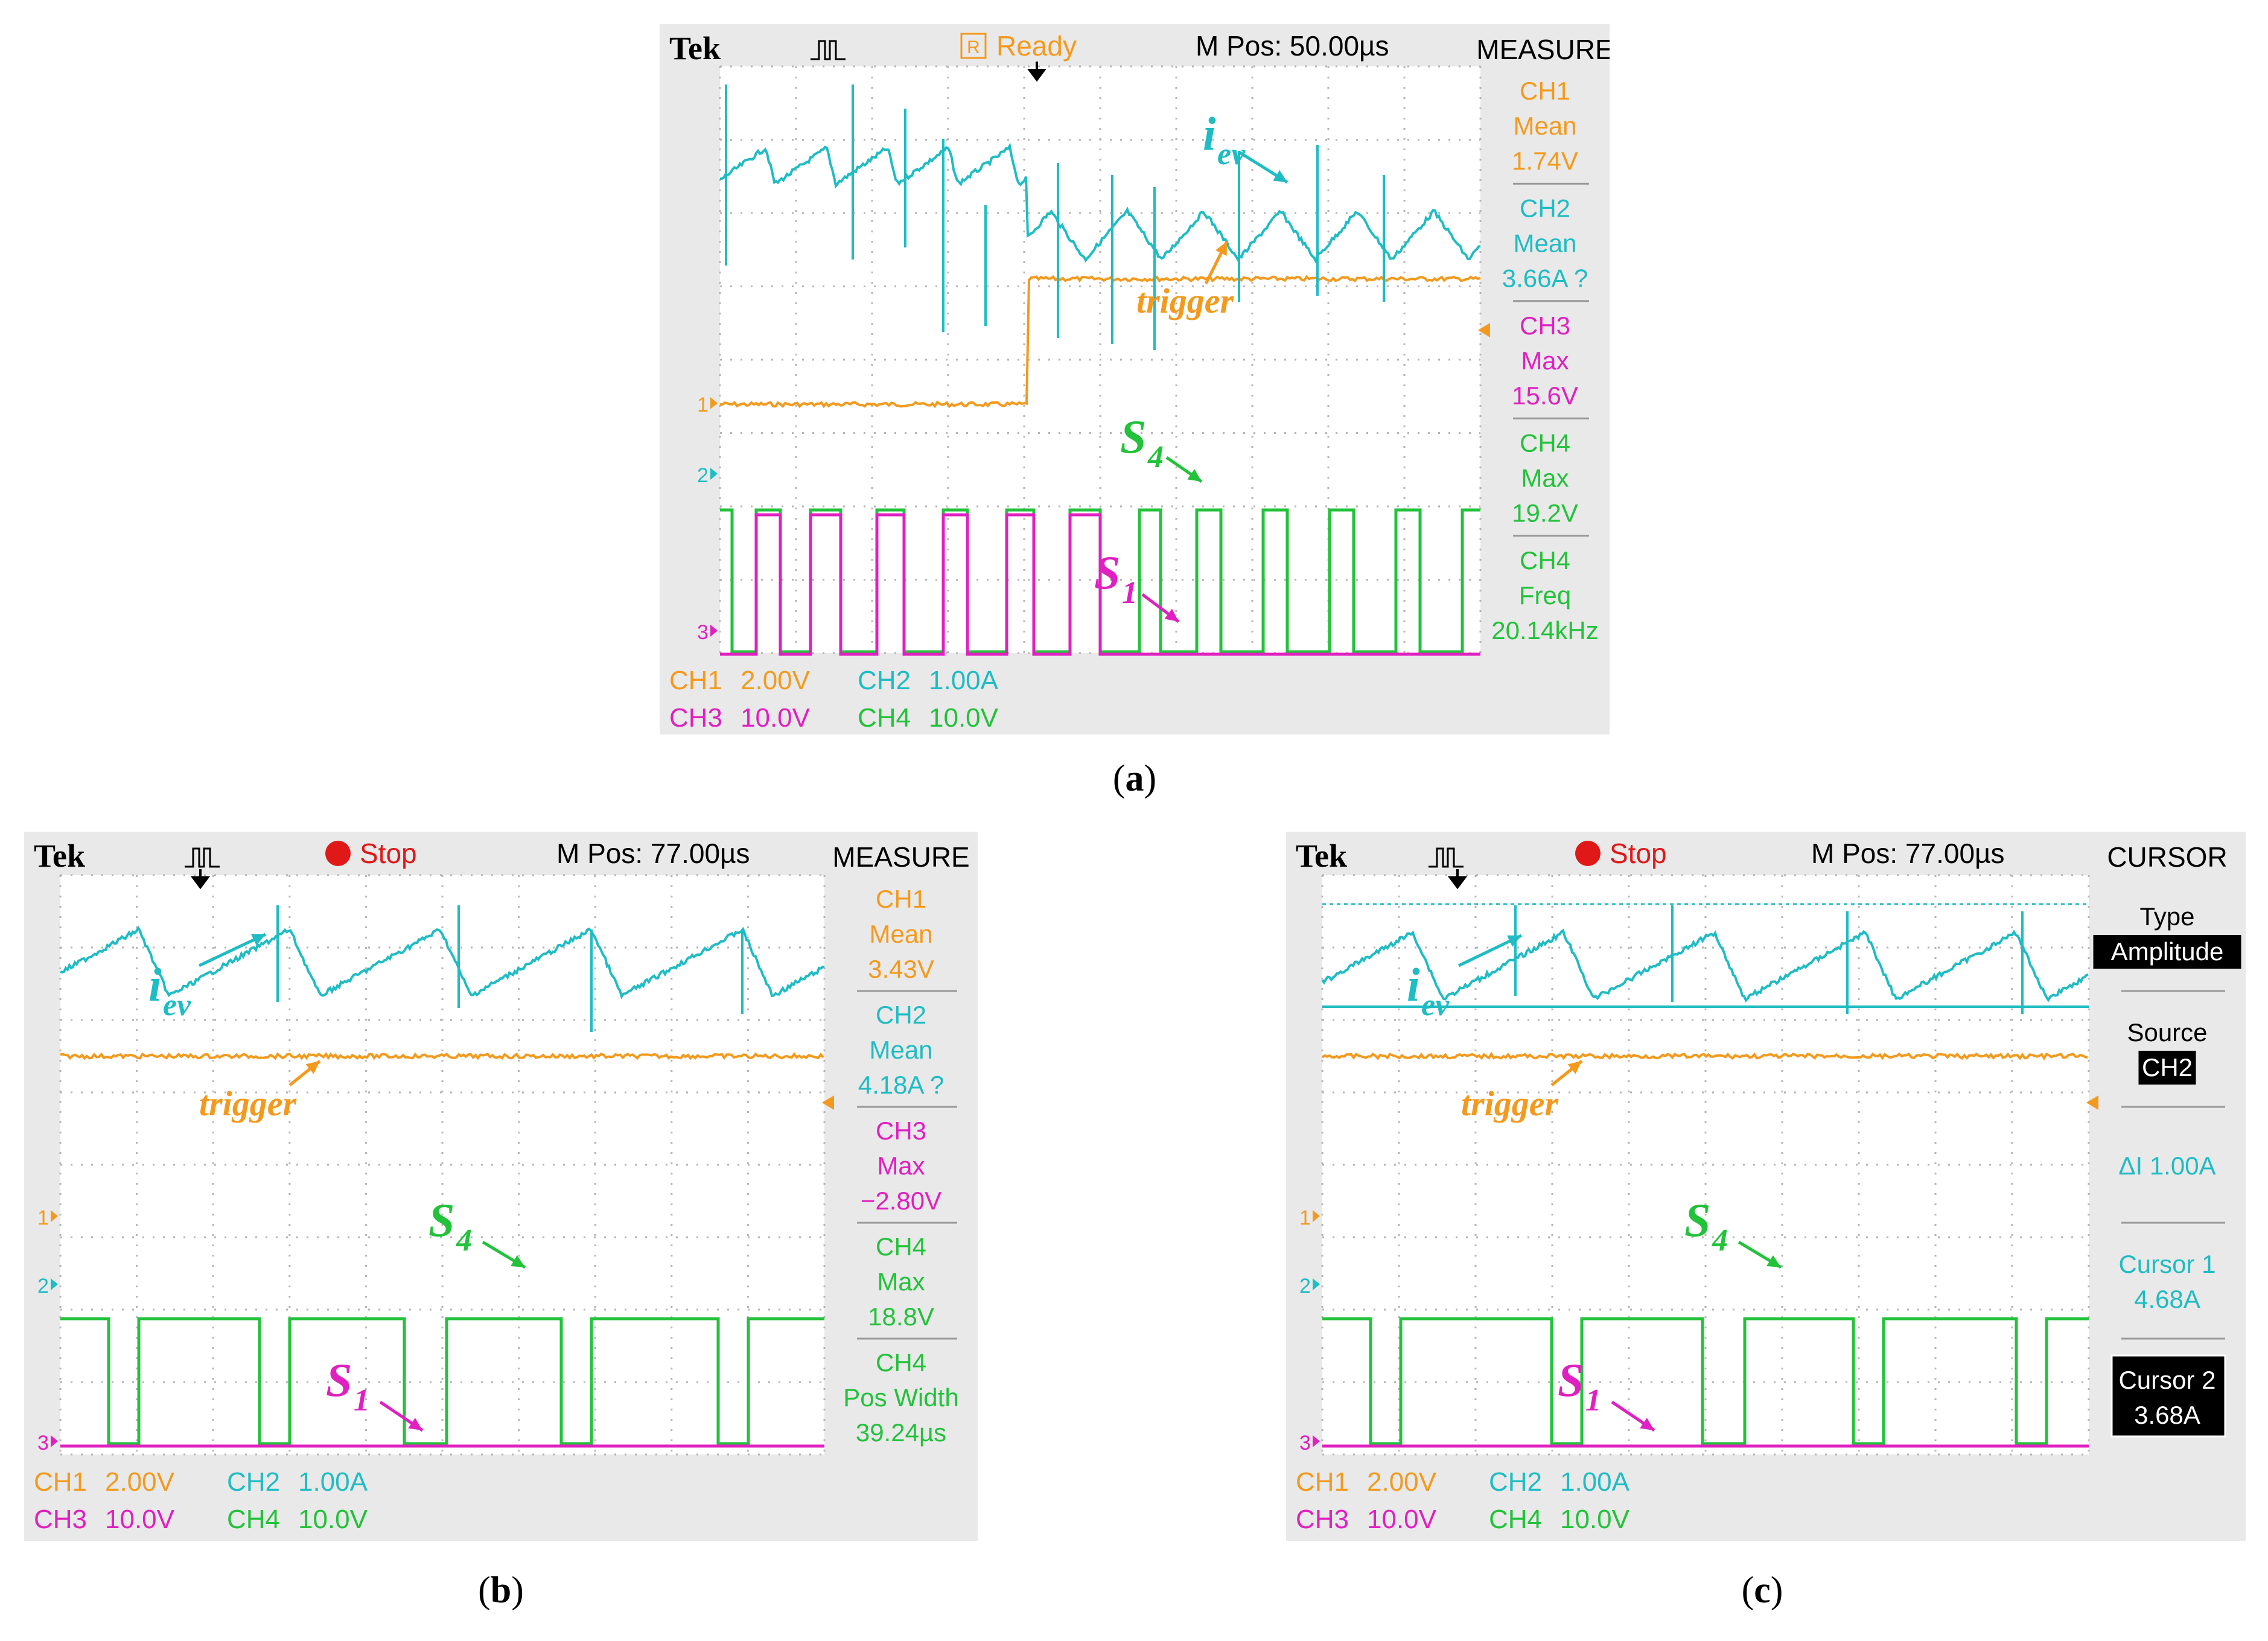 Image resolution: width=2268 pixels, height=1641 pixels. I want to click on ch2-ground-marker-arrow-icon, so click(1316, 1284).